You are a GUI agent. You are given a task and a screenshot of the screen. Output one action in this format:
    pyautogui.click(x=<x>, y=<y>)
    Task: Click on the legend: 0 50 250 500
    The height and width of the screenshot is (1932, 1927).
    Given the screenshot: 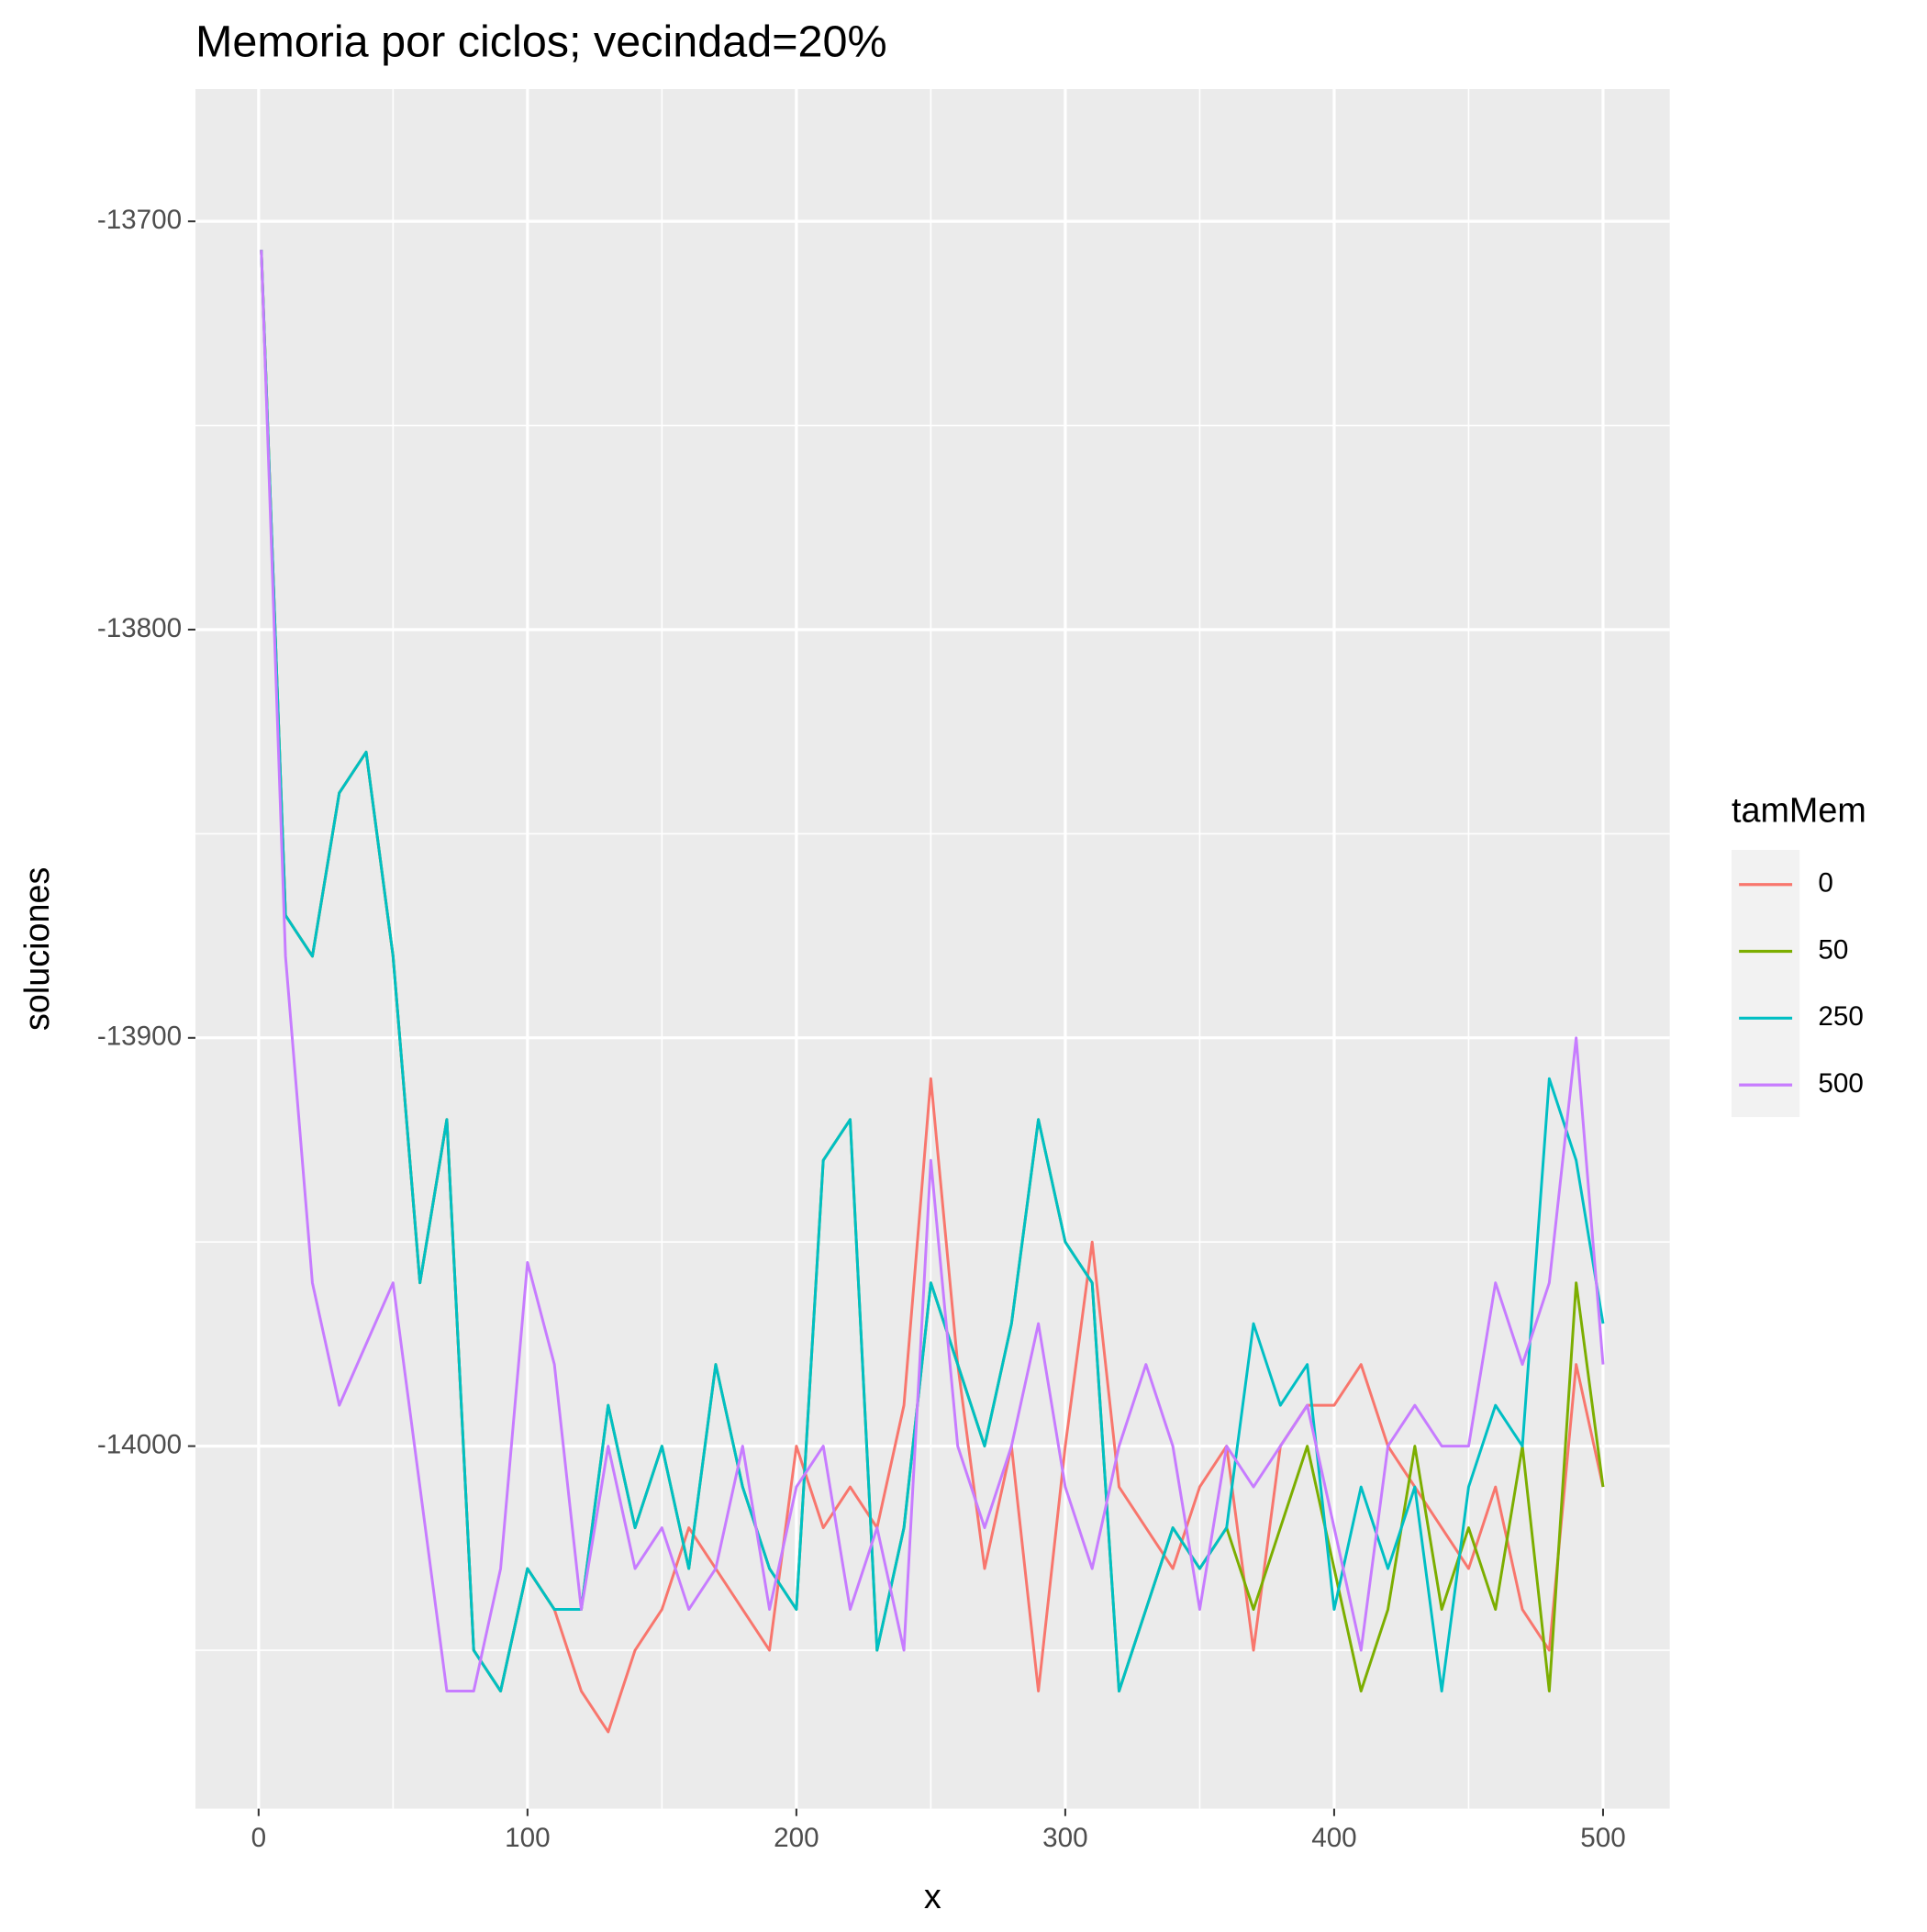 What is the action you would take?
    pyautogui.click(x=1798, y=983)
    